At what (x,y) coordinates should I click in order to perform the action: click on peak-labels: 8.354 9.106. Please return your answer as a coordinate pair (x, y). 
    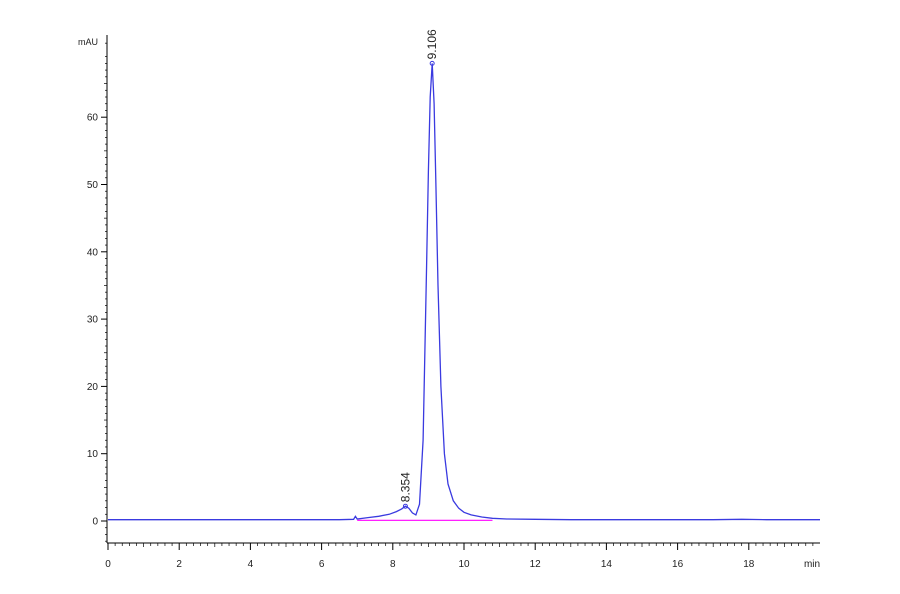
    Looking at the image, I should click on (418, 269).